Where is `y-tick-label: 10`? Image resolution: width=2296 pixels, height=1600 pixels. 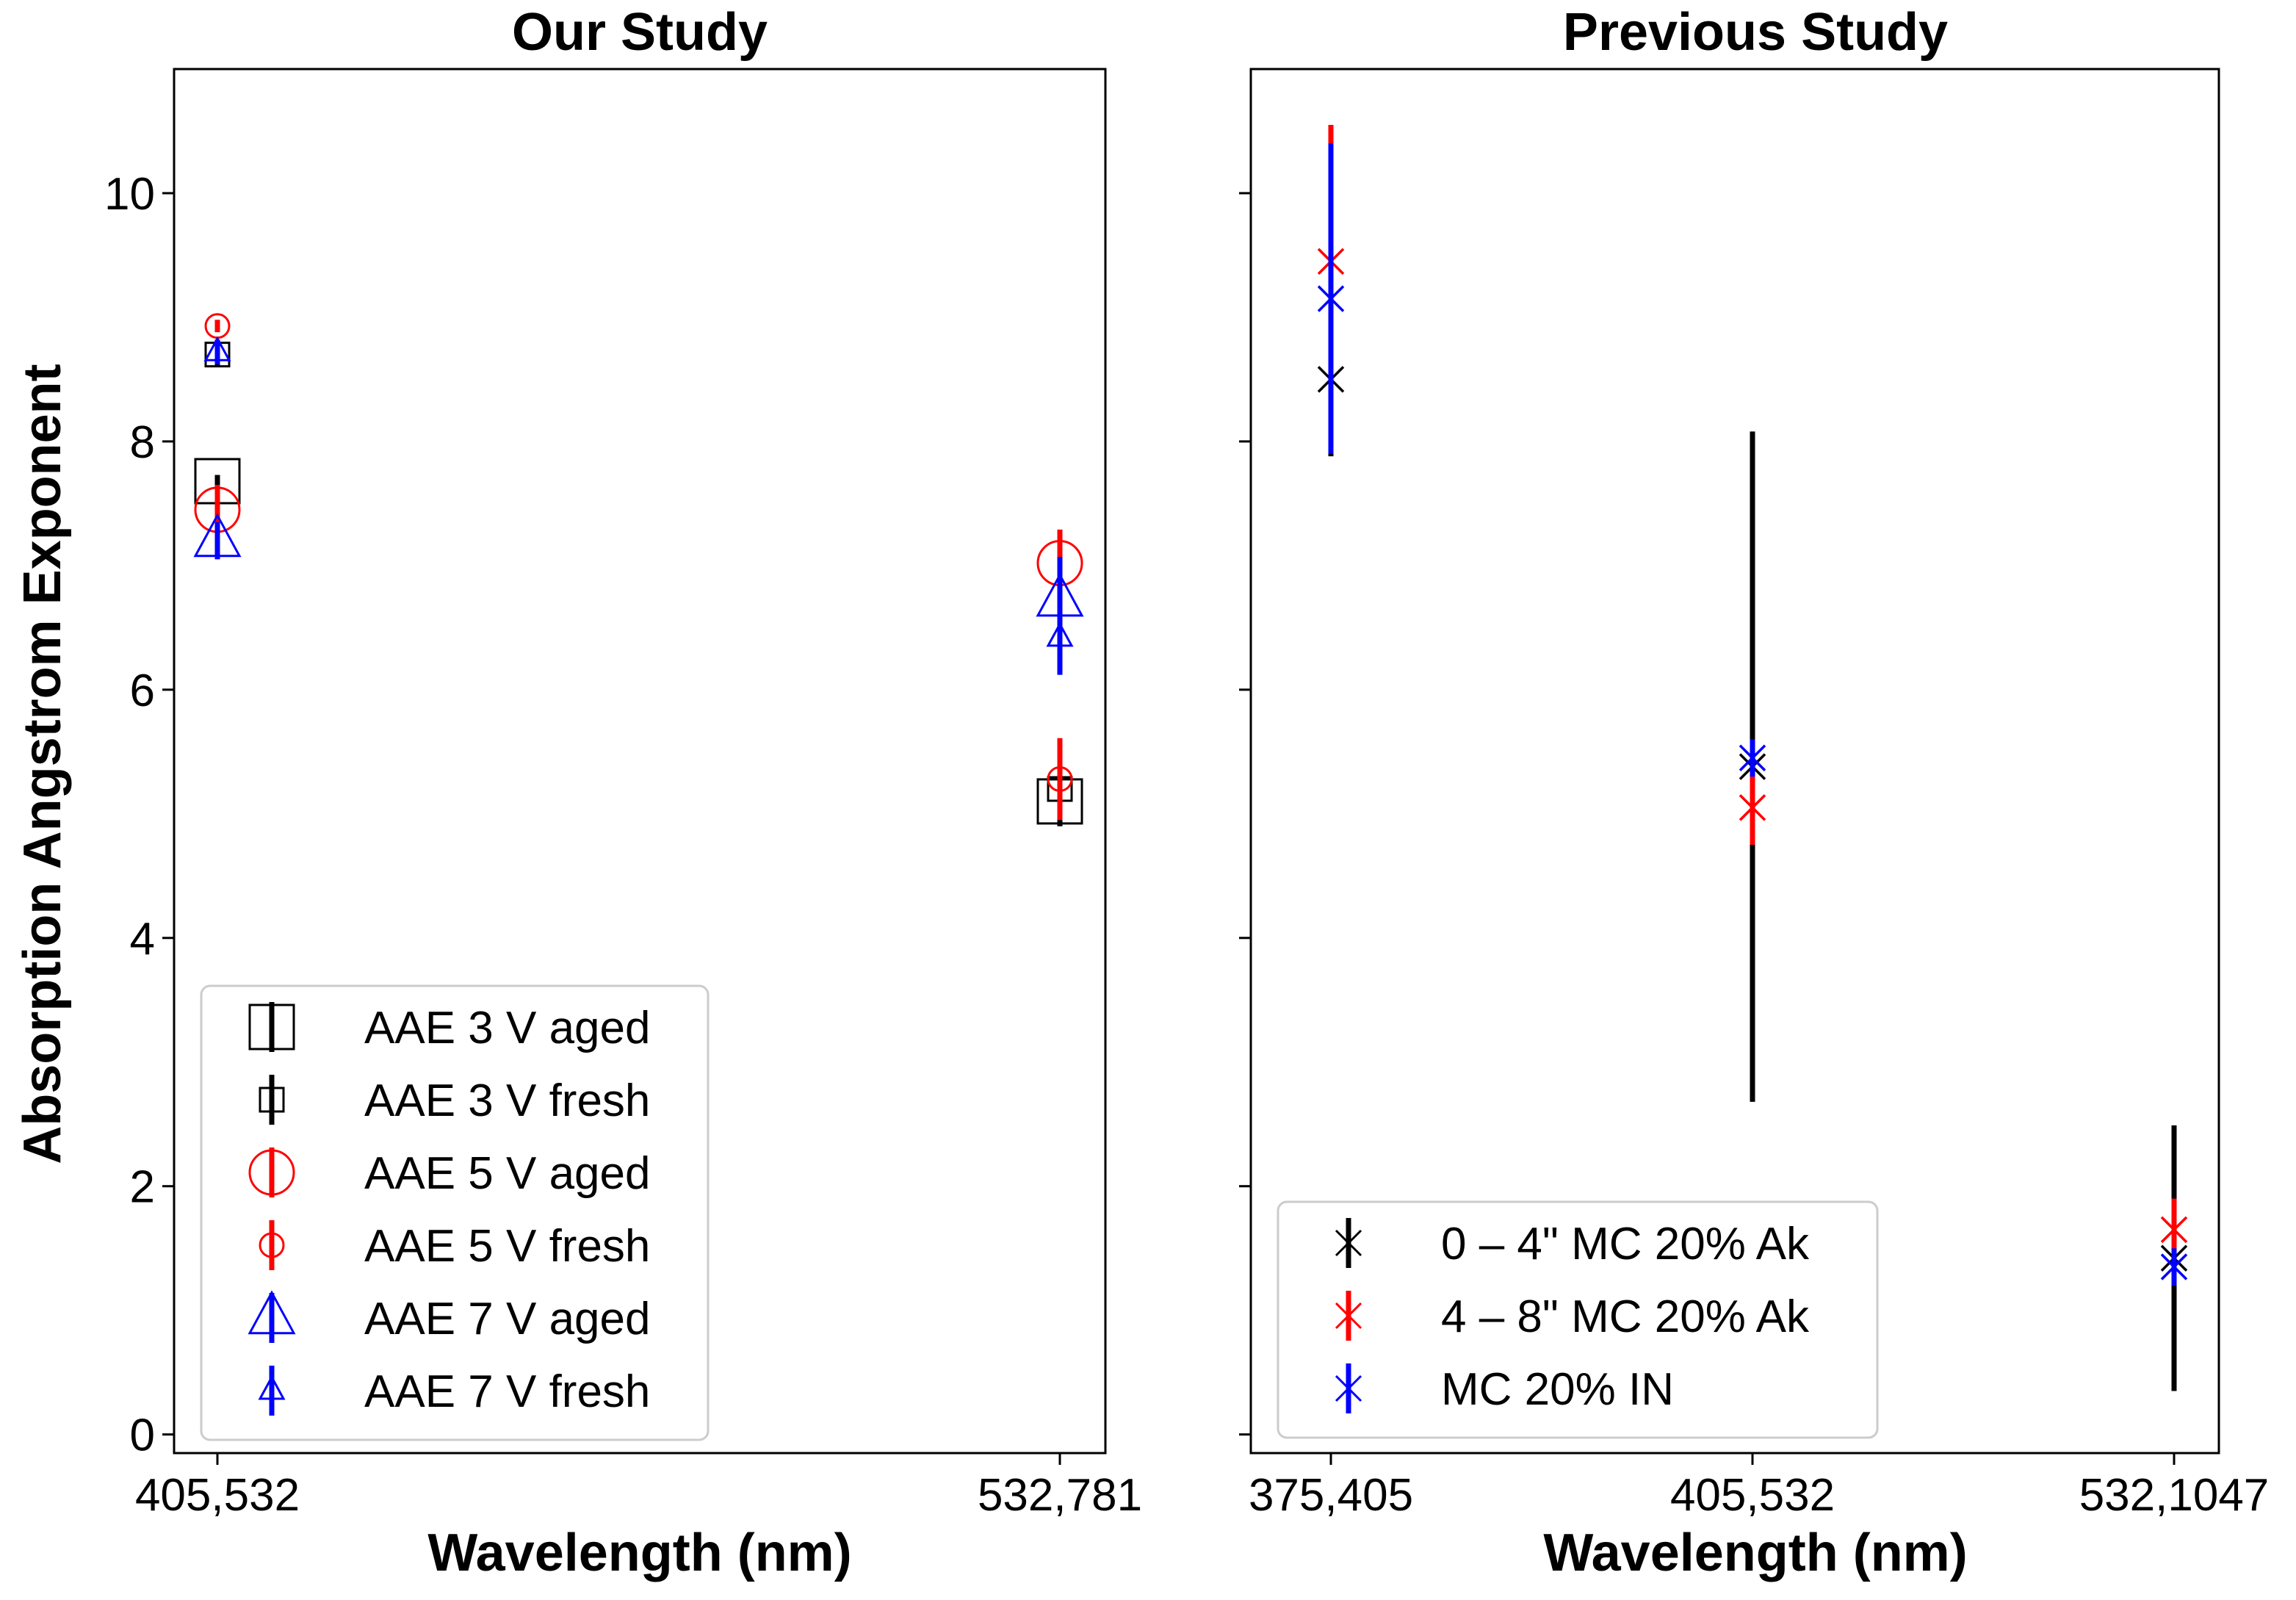
y-tick-label: 10 is located at coordinates (129, 194).